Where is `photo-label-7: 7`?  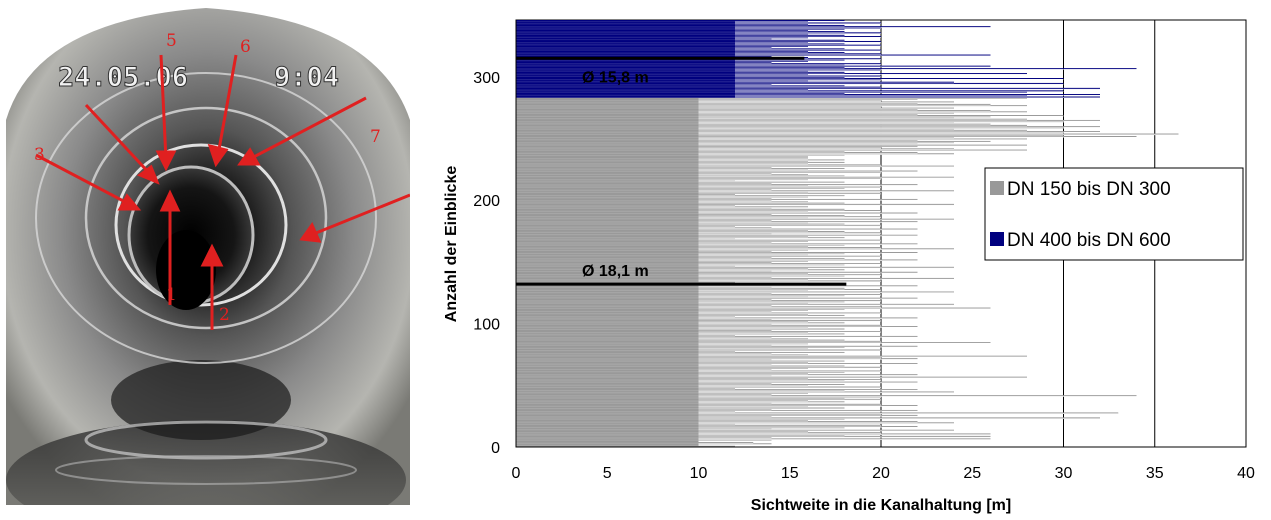
photo-label-7: 7 is located at coordinates (375, 137).